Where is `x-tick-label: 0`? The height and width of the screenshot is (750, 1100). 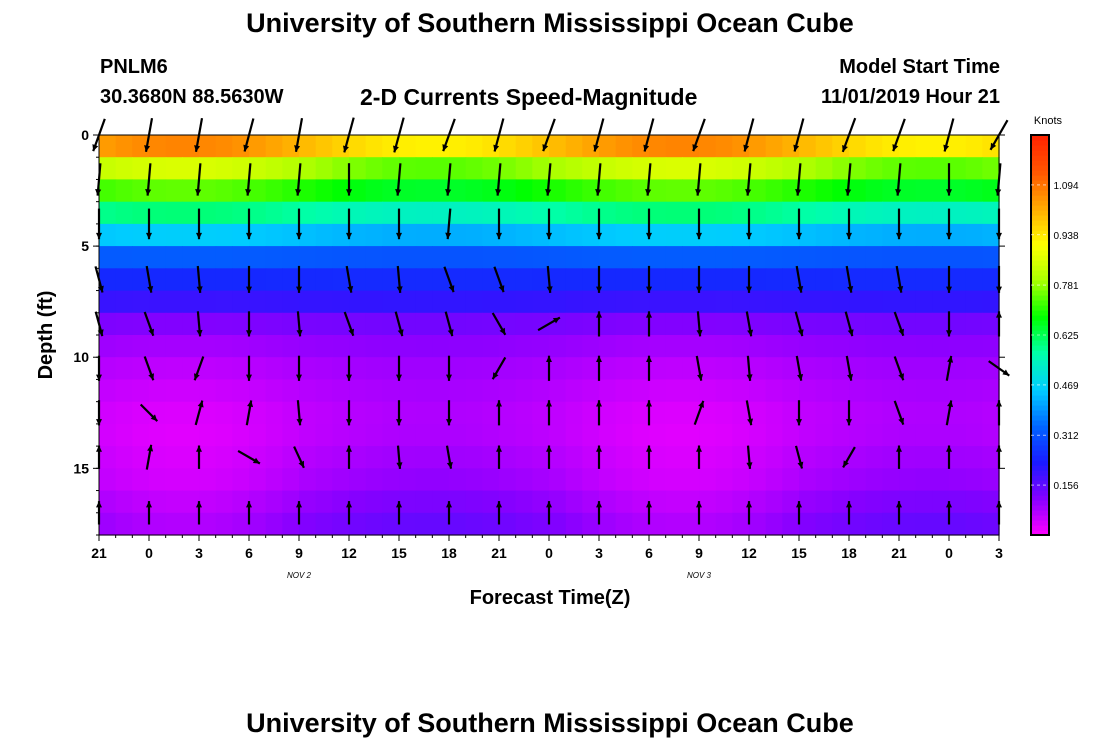 x-tick-label: 0 is located at coordinates (949, 553).